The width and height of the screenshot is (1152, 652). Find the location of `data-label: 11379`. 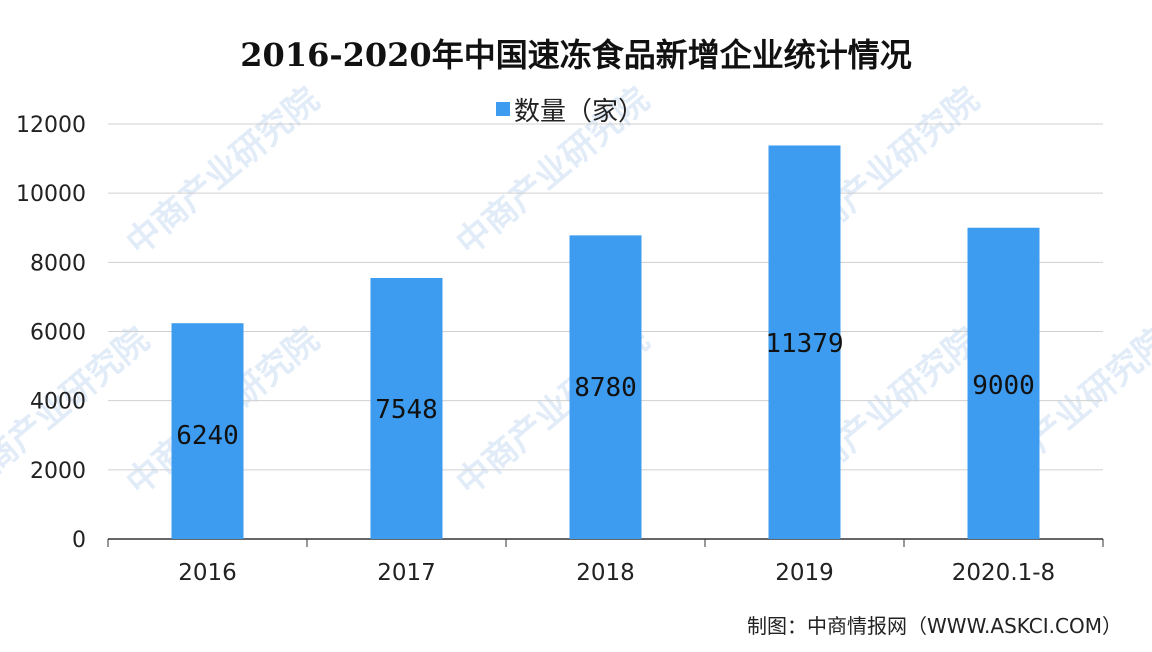

data-label: 11379 is located at coordinates (804, 344).